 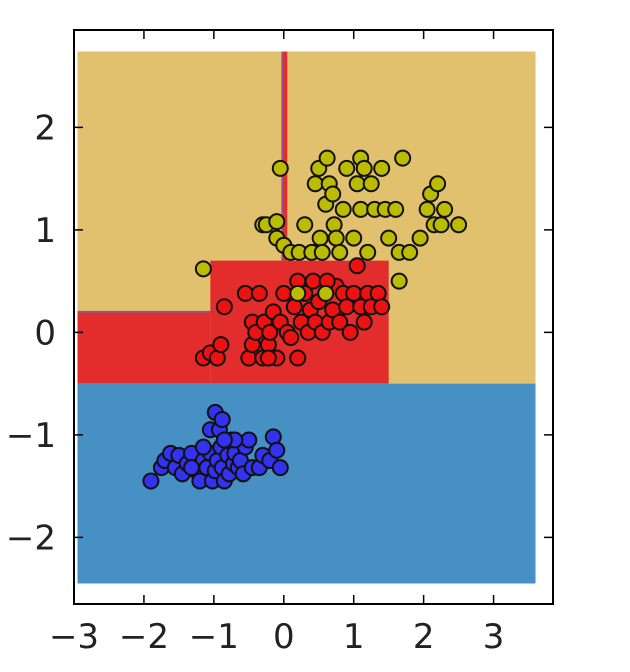 What do you see at coordinates (284, 637) in the screenshot?
I see `x-tick-label: 0` at bounding box center [284, 637].